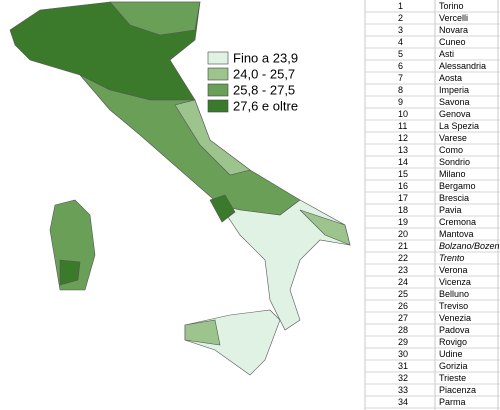 This screenshot has height=410, width=500. Describe the element at coordinates (400, 6) in the screenshot. I see `row-number: 1` at that location.